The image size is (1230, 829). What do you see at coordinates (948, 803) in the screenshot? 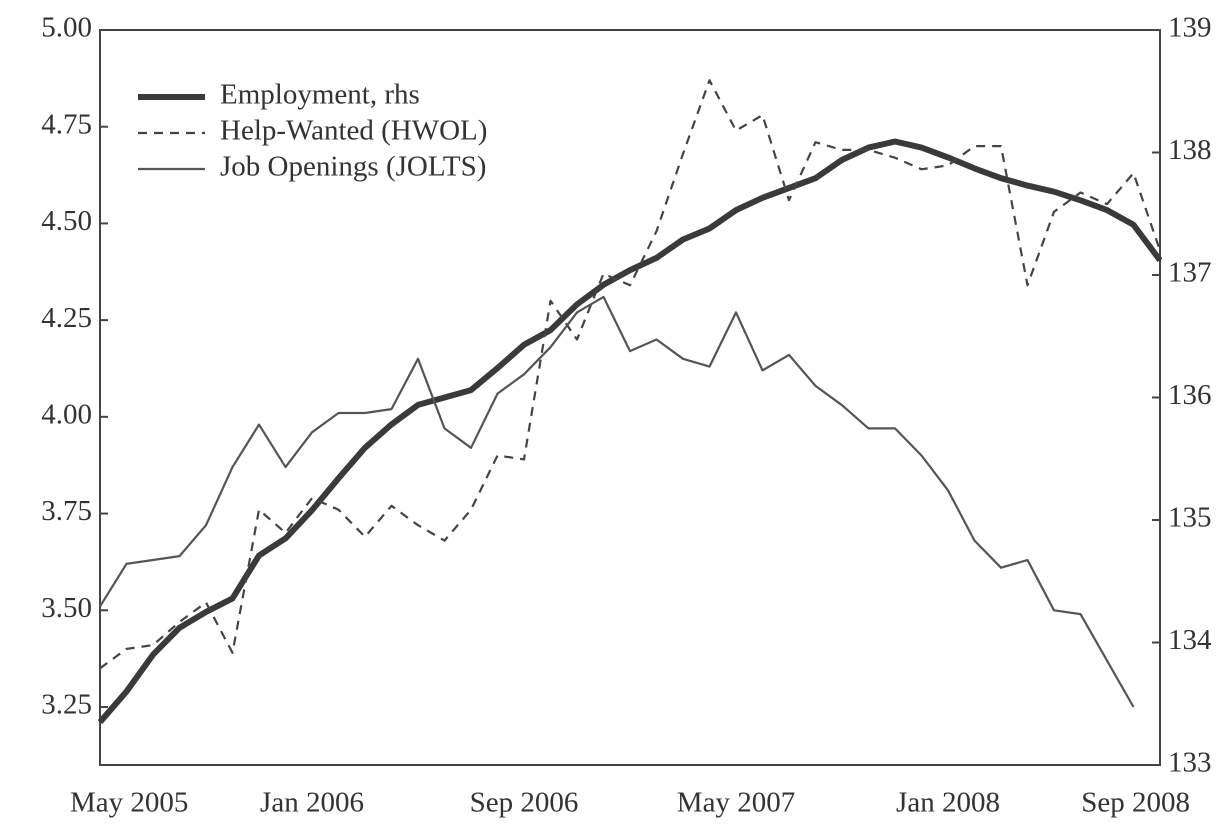
I see `x-tick-label: Jan 2008` at bounding box center [948, 803].